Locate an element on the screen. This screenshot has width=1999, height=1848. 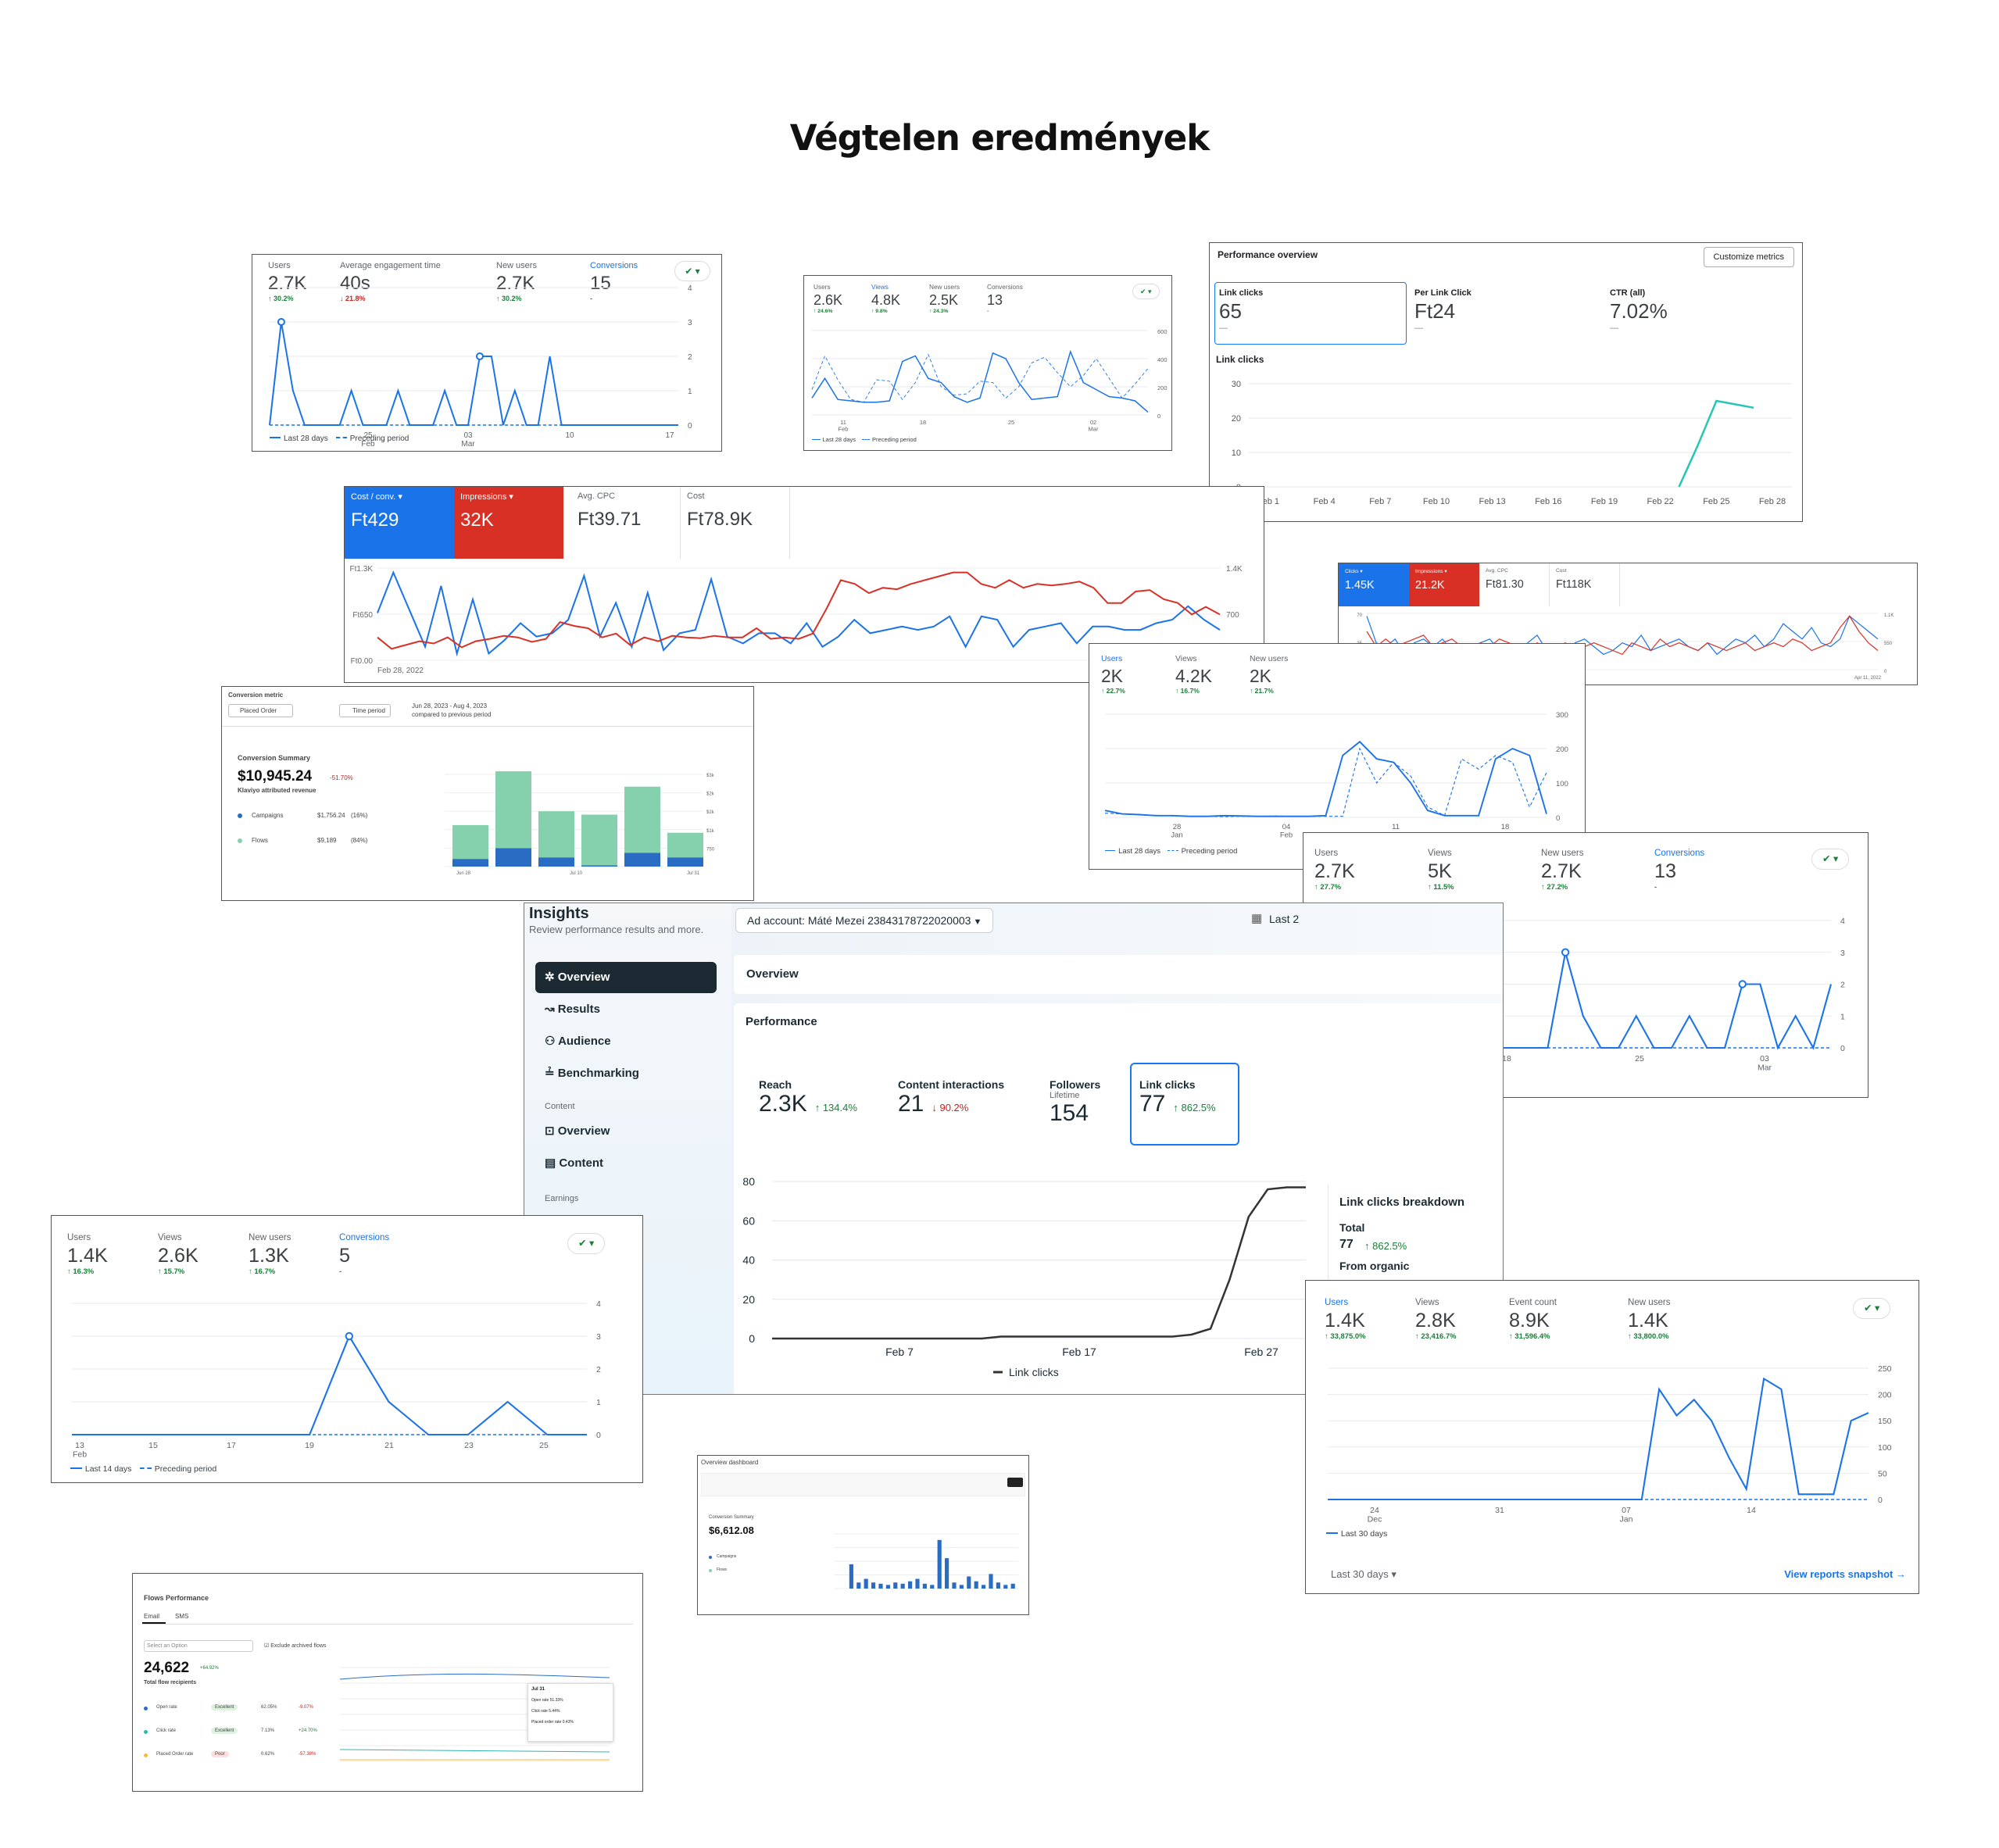
metric-1: Views 5K ↑ 11.5% is located at coordinates (1441, 870).